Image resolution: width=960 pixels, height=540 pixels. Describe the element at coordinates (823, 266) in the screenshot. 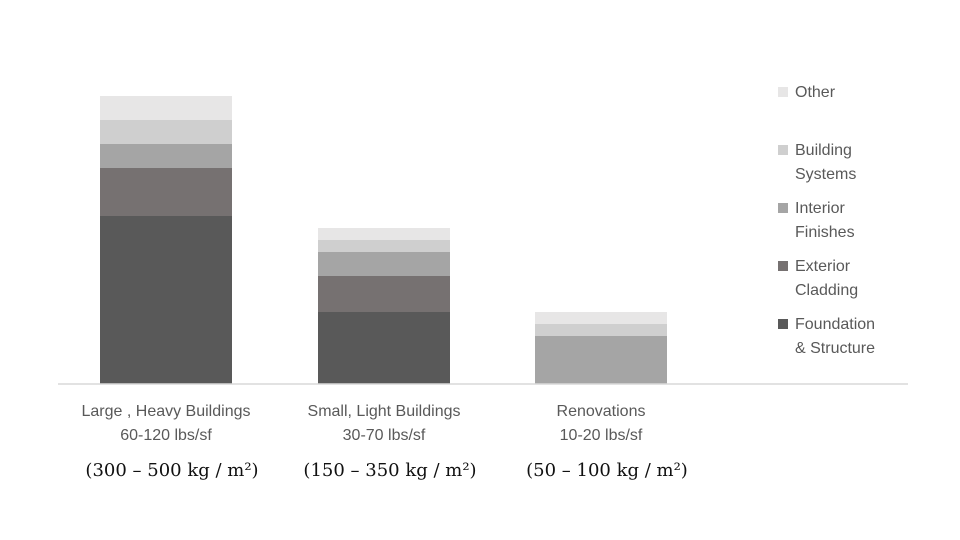

I see `legend-label-exterior-cladding: Exterior` at that location.